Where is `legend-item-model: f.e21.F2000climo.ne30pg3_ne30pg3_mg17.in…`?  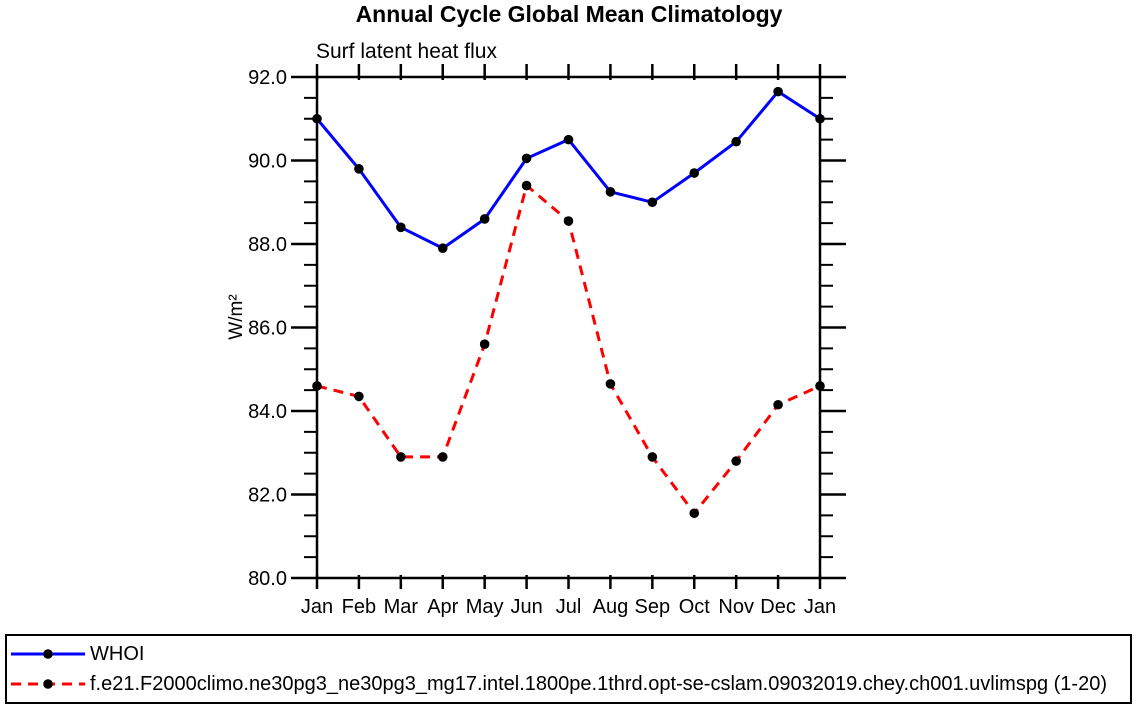 legend-item-model: f.e21.F2000climo.ne30pg3_ne30pg3_mg17.in… is located at coordinates (568, 684).